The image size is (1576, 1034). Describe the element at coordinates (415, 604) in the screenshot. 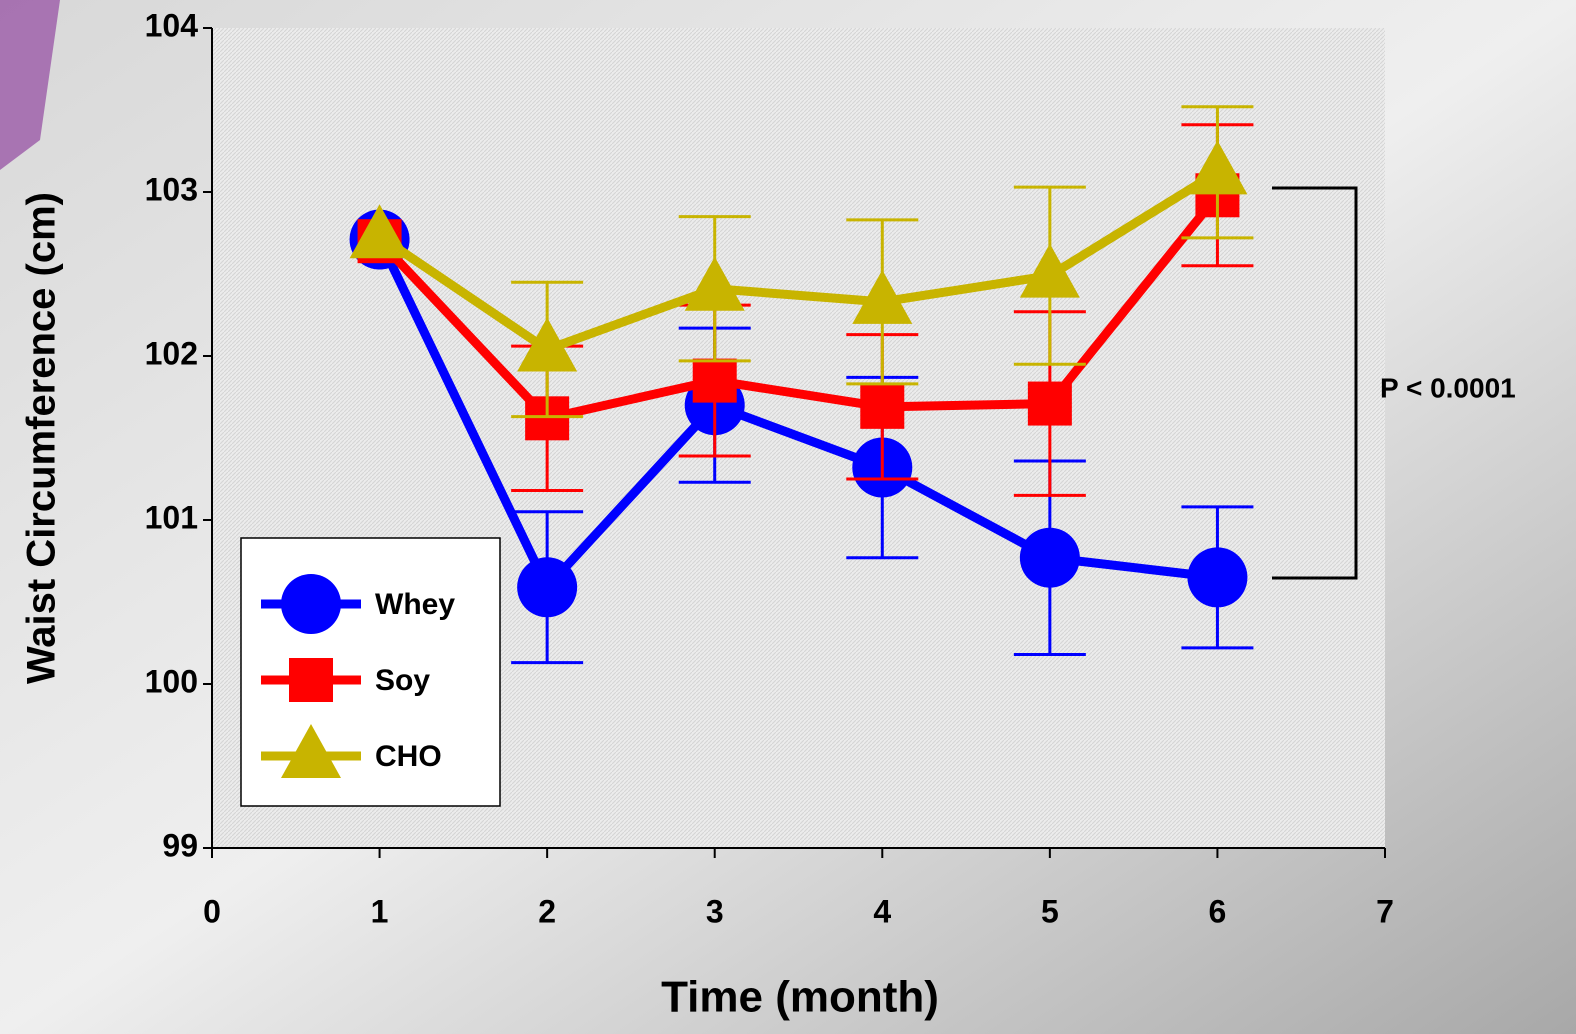

I see `legend-label: Whey` at that location.